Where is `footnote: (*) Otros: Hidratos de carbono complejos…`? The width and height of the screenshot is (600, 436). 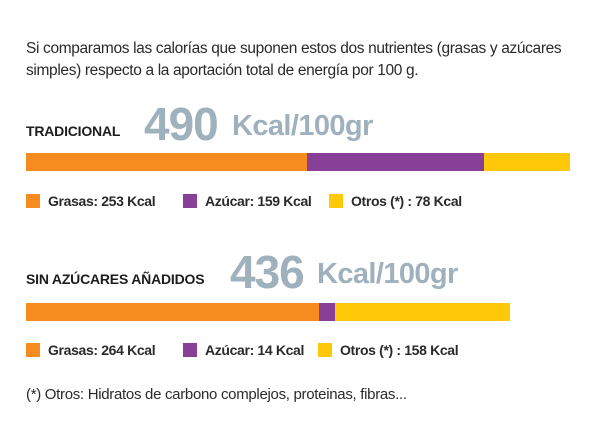 footnote: (*) Otros: Hidratos de carbono complejos… is located at coordinates (216, 394).